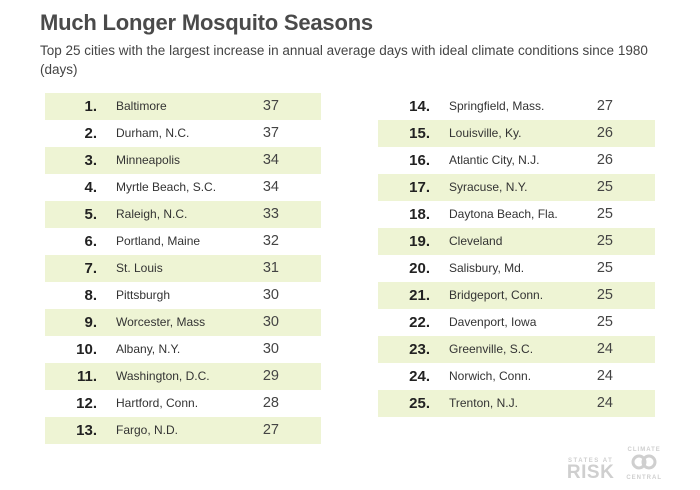  Describe the element at coordinates (183, 106) in the screenshot. I see `table-row: 1. Baltimore 37` at that location.